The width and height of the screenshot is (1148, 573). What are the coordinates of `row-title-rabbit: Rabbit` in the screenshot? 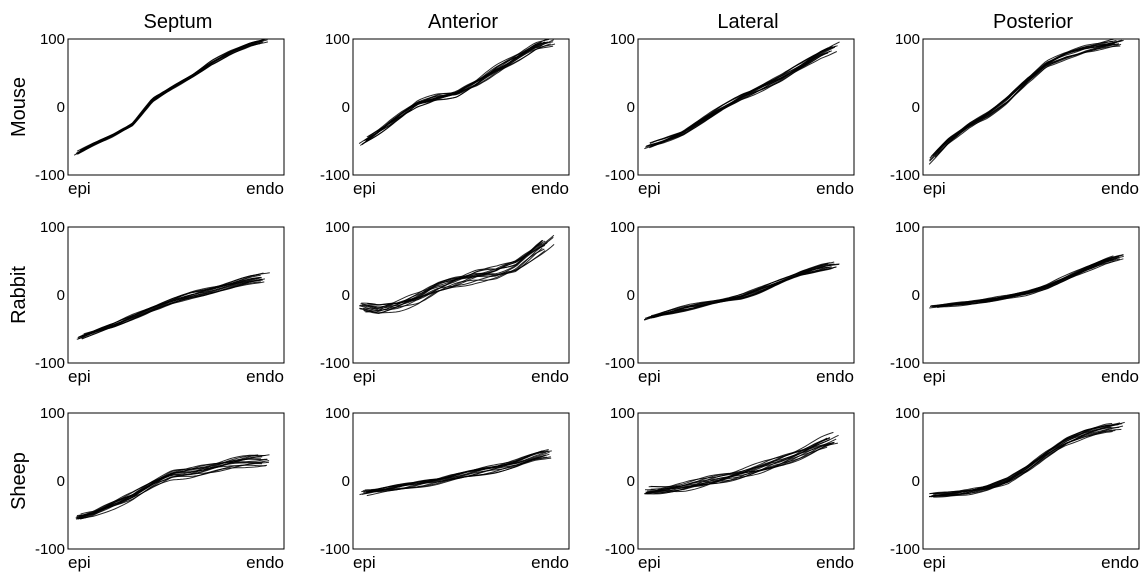 It's located at (19, 295).